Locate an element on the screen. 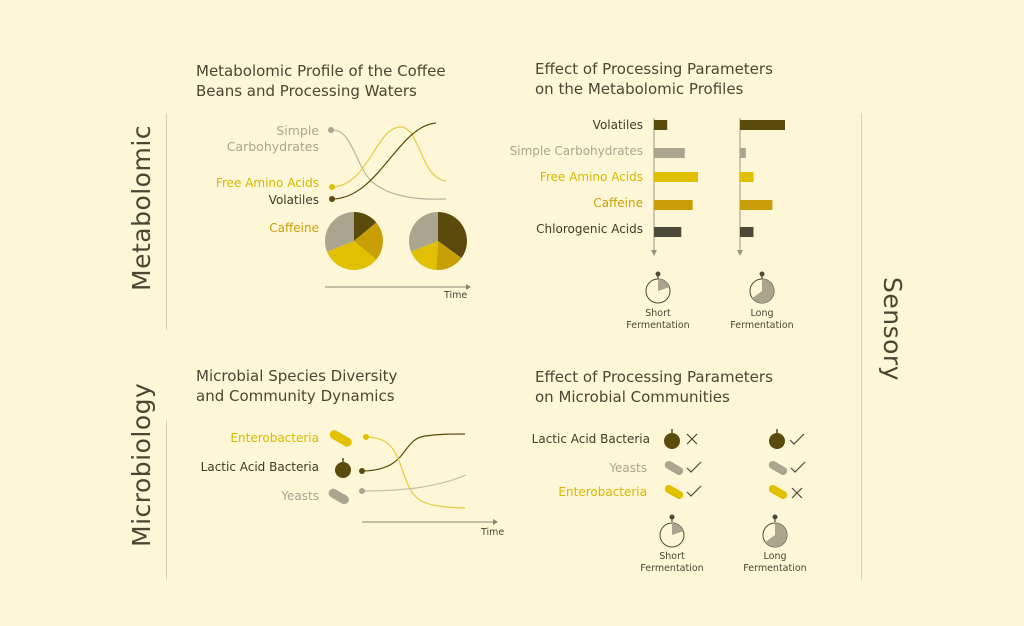 This screenshot has width=1024, height=626. cross-icon-entero-long is located at coordinates (797, 493).